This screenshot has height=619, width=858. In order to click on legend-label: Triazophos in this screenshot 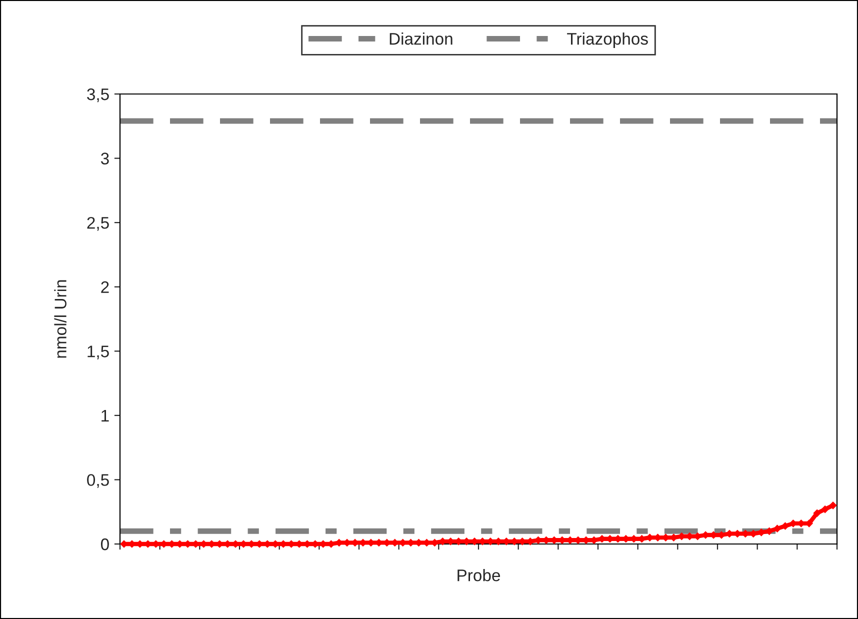, I will do `click(607, 40)`.